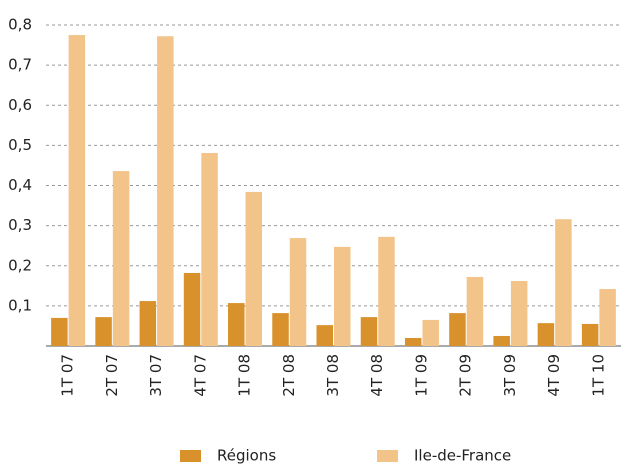 This screenshot has width=621, height=465. Describe the element at coordinates (20, 265) in the screenshot. I see `y-tick-label: 0,2` at that location.